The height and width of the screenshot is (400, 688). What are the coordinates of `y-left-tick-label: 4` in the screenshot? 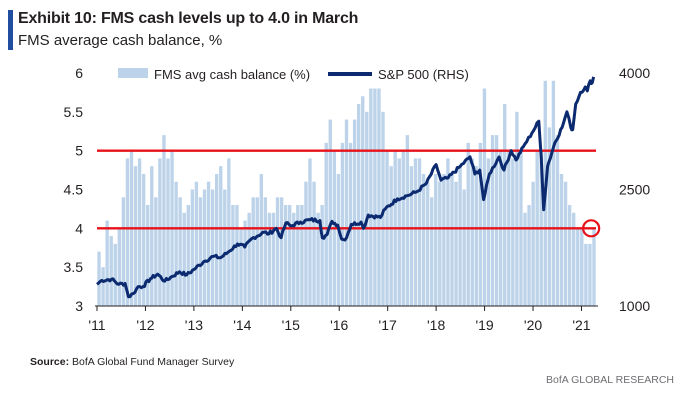 It's located at (79, 228).